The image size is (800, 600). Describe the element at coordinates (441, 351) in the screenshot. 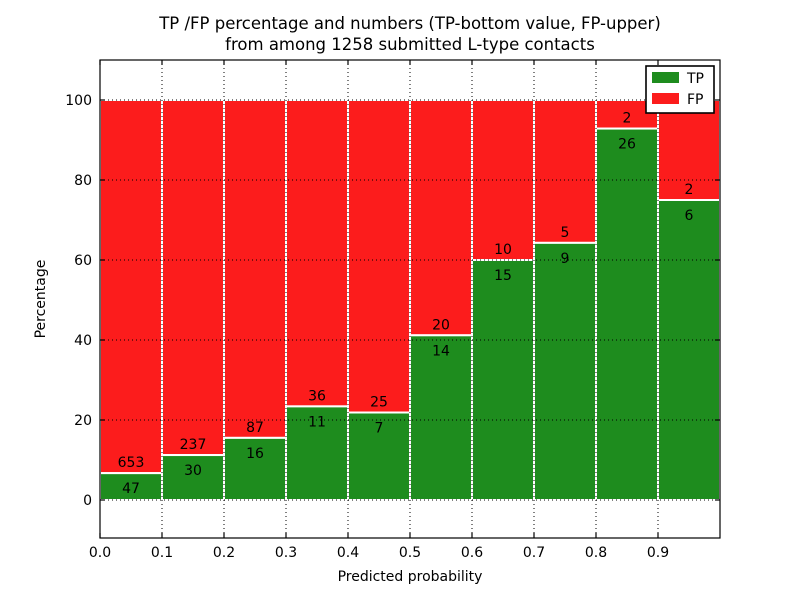

I see `tp-count-label: 14` at that location.